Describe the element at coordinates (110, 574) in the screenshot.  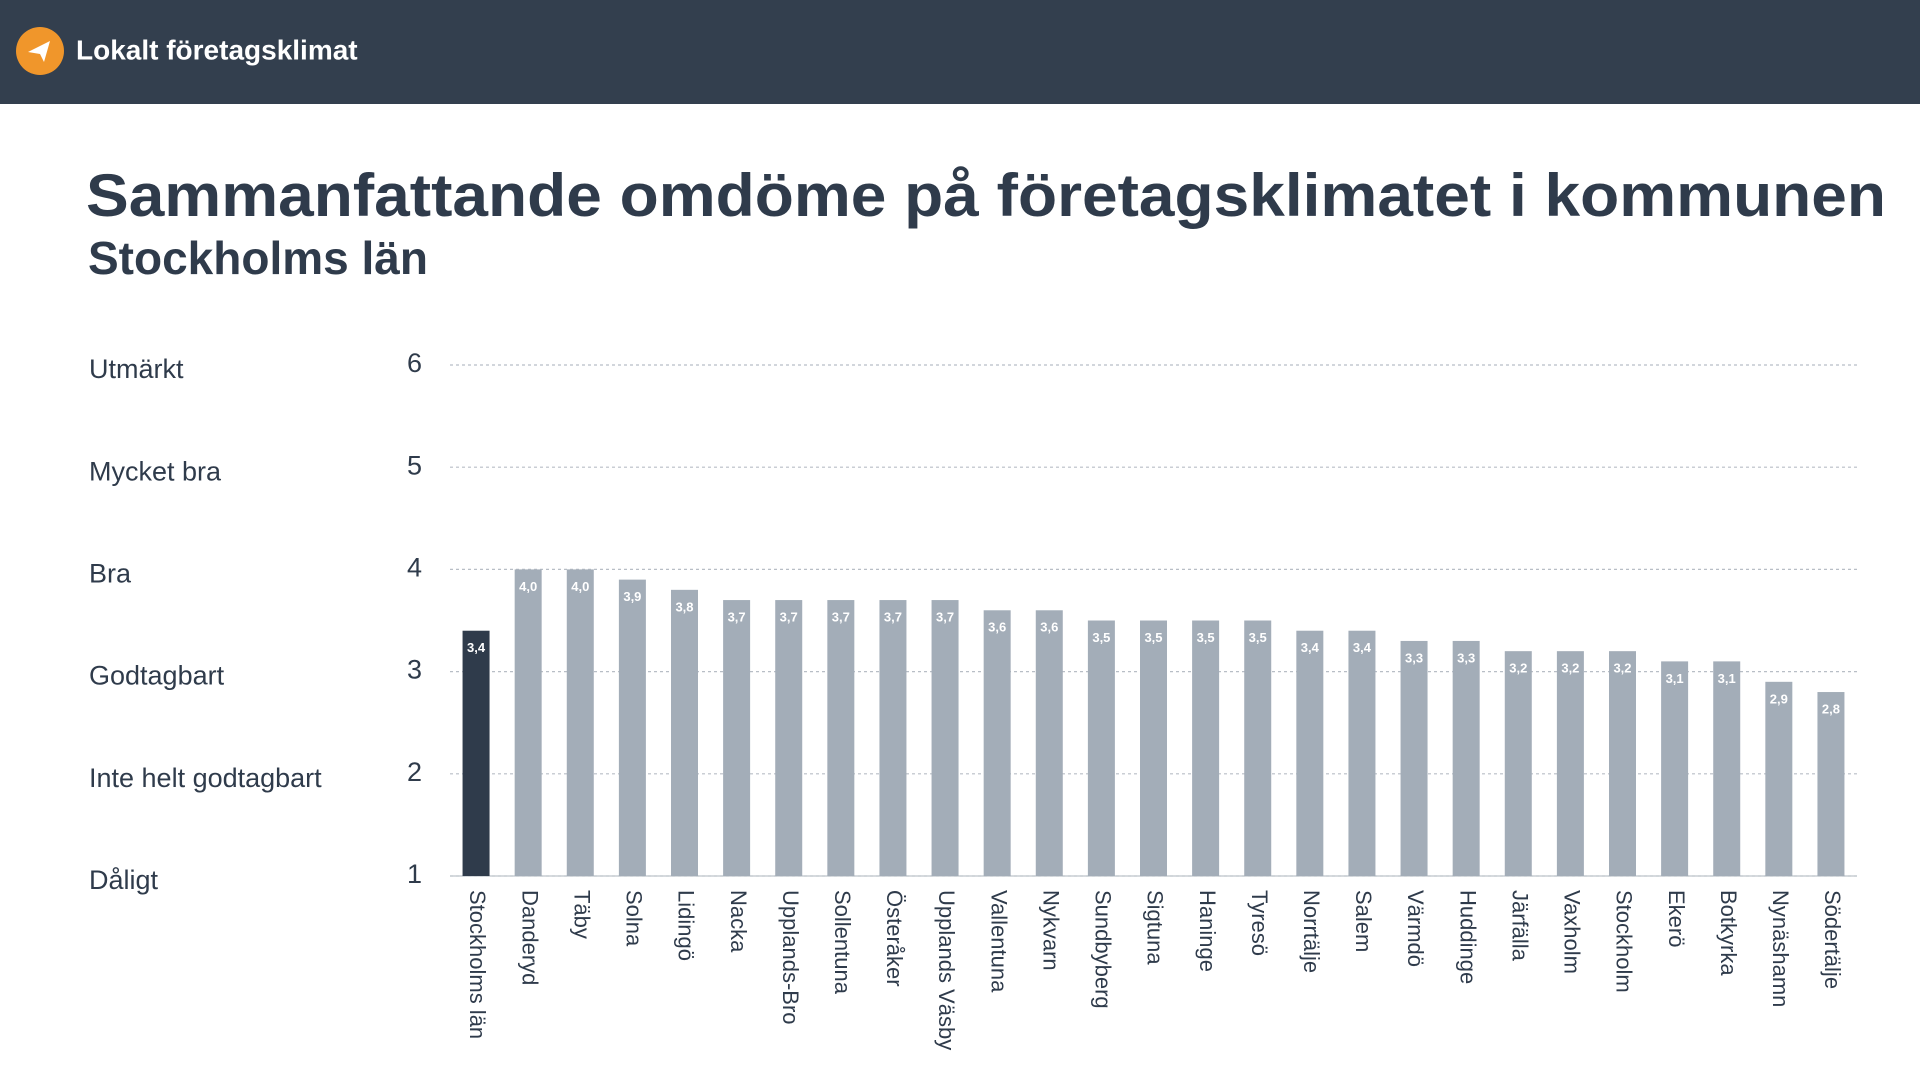
I see `y-tick-description: Bra` at that location.